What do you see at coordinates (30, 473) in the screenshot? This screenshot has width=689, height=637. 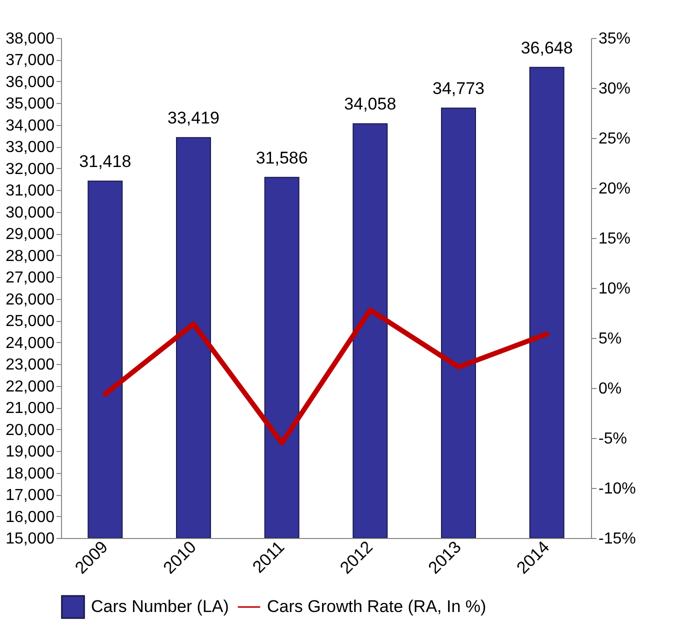 I see `y-tick-label: 18,000` at bounding box center [30, 473].